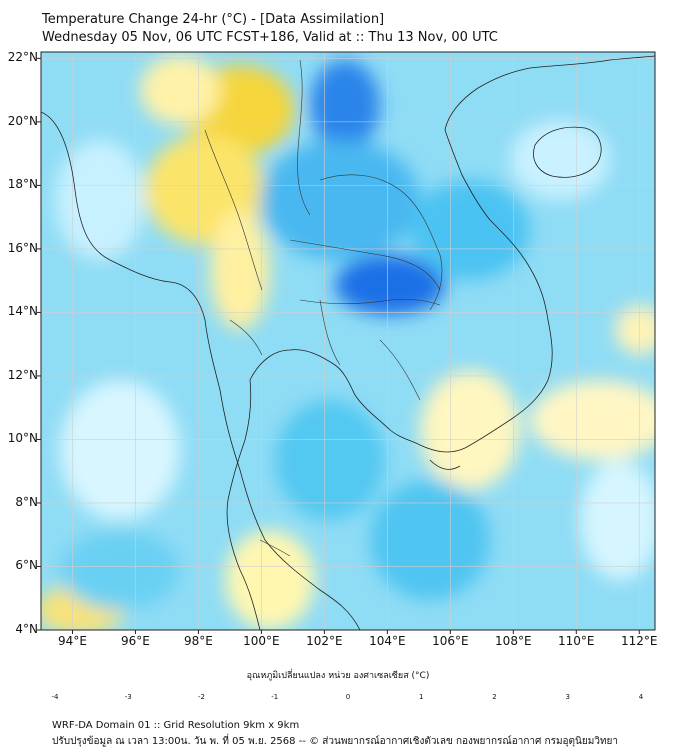  I want to click on x-tick-label: 100°E, so click(261, 641).